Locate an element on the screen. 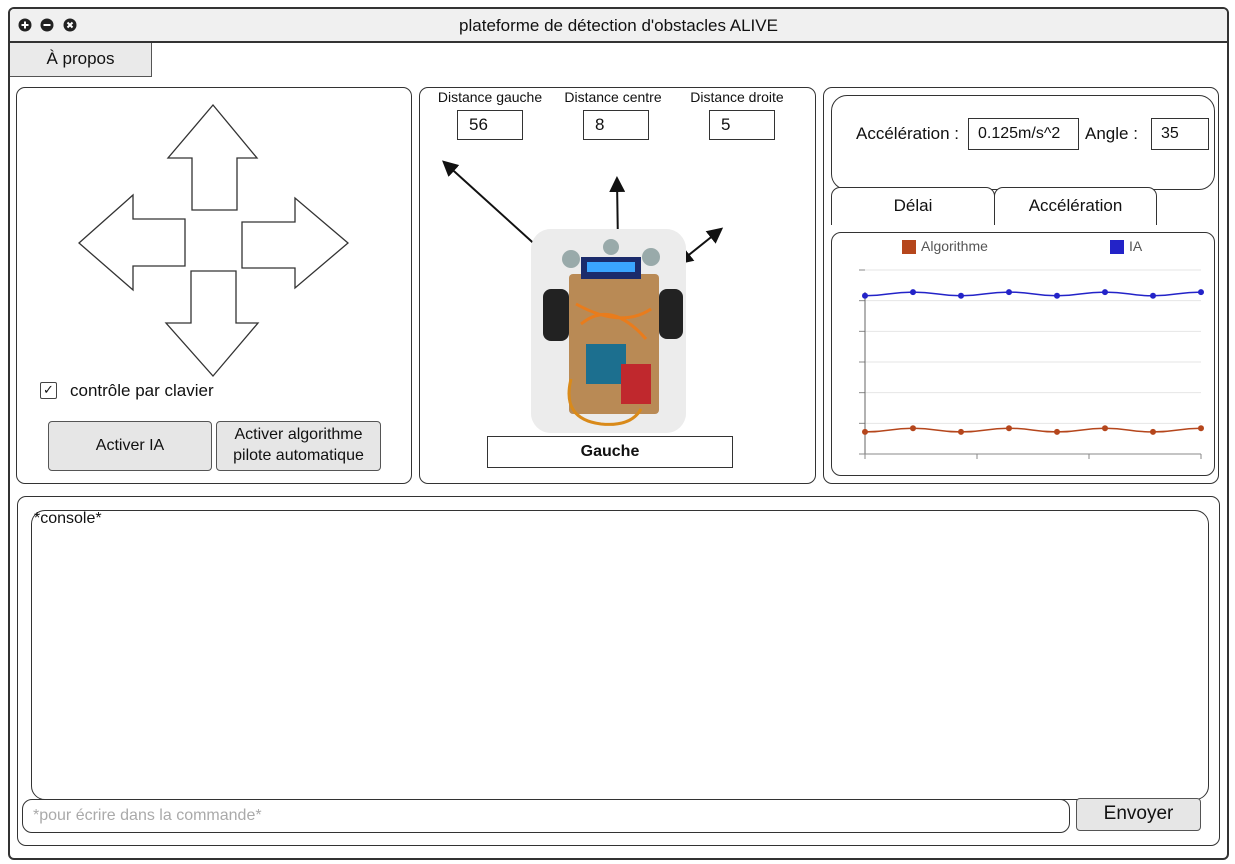 This screenshot has height=864, width=1235. keyboard-control-checkbox: ✓ is located at coordinates (48, 390).